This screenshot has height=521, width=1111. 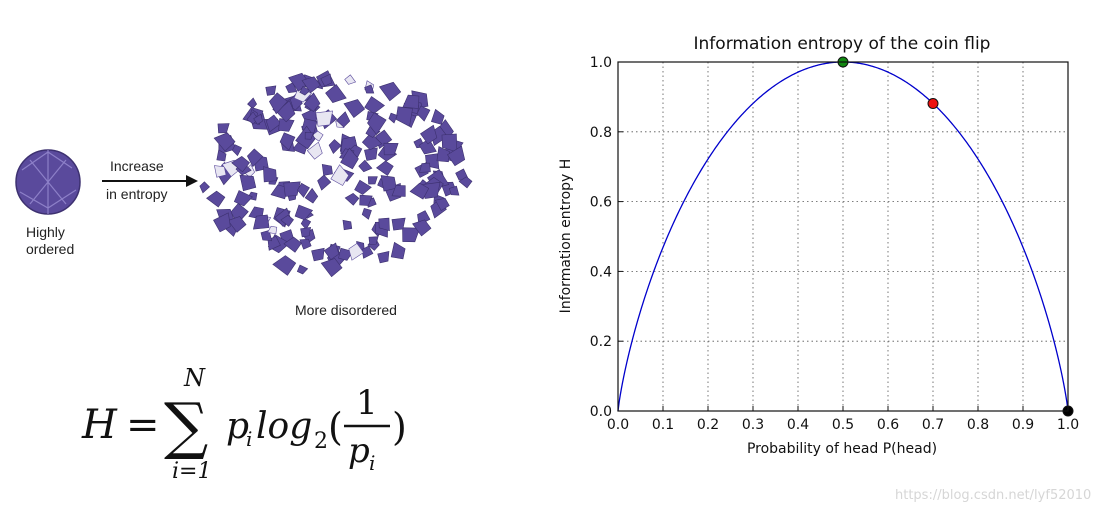 What do you see at coordinates (372, 463) in the screenshot?
I see `formula-denominator-sub: i` at bounding box center [372, 463].